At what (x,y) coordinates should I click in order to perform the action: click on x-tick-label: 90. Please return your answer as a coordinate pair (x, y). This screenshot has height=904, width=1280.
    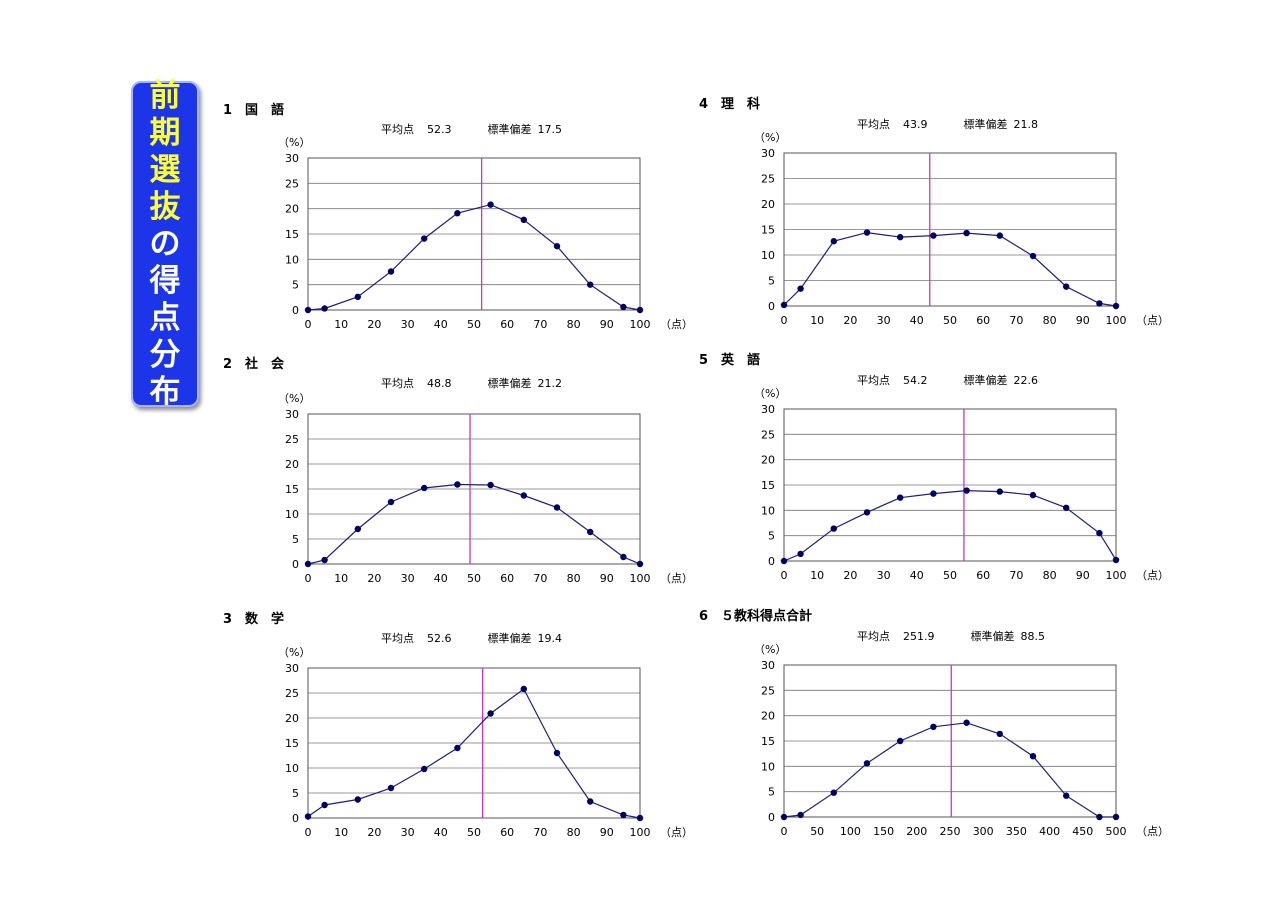
    Looking at the image, I should click on (1083, 320).